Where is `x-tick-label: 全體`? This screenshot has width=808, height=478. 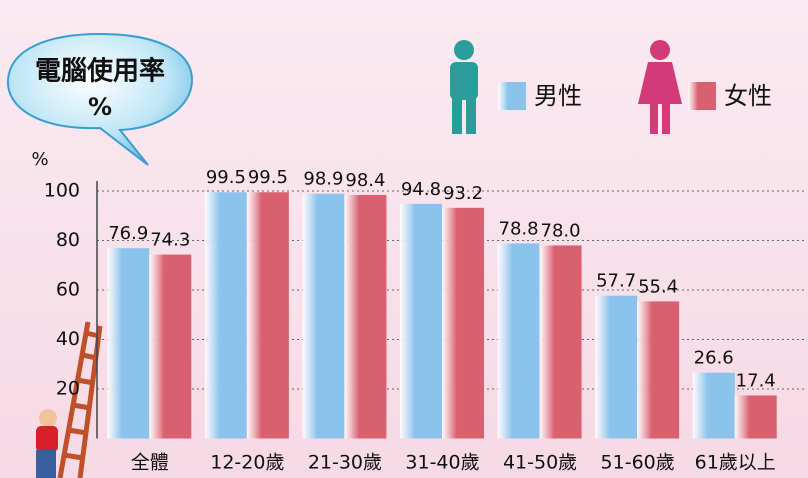
x-tick-label: 全體 is located at coordinates (150, 463).